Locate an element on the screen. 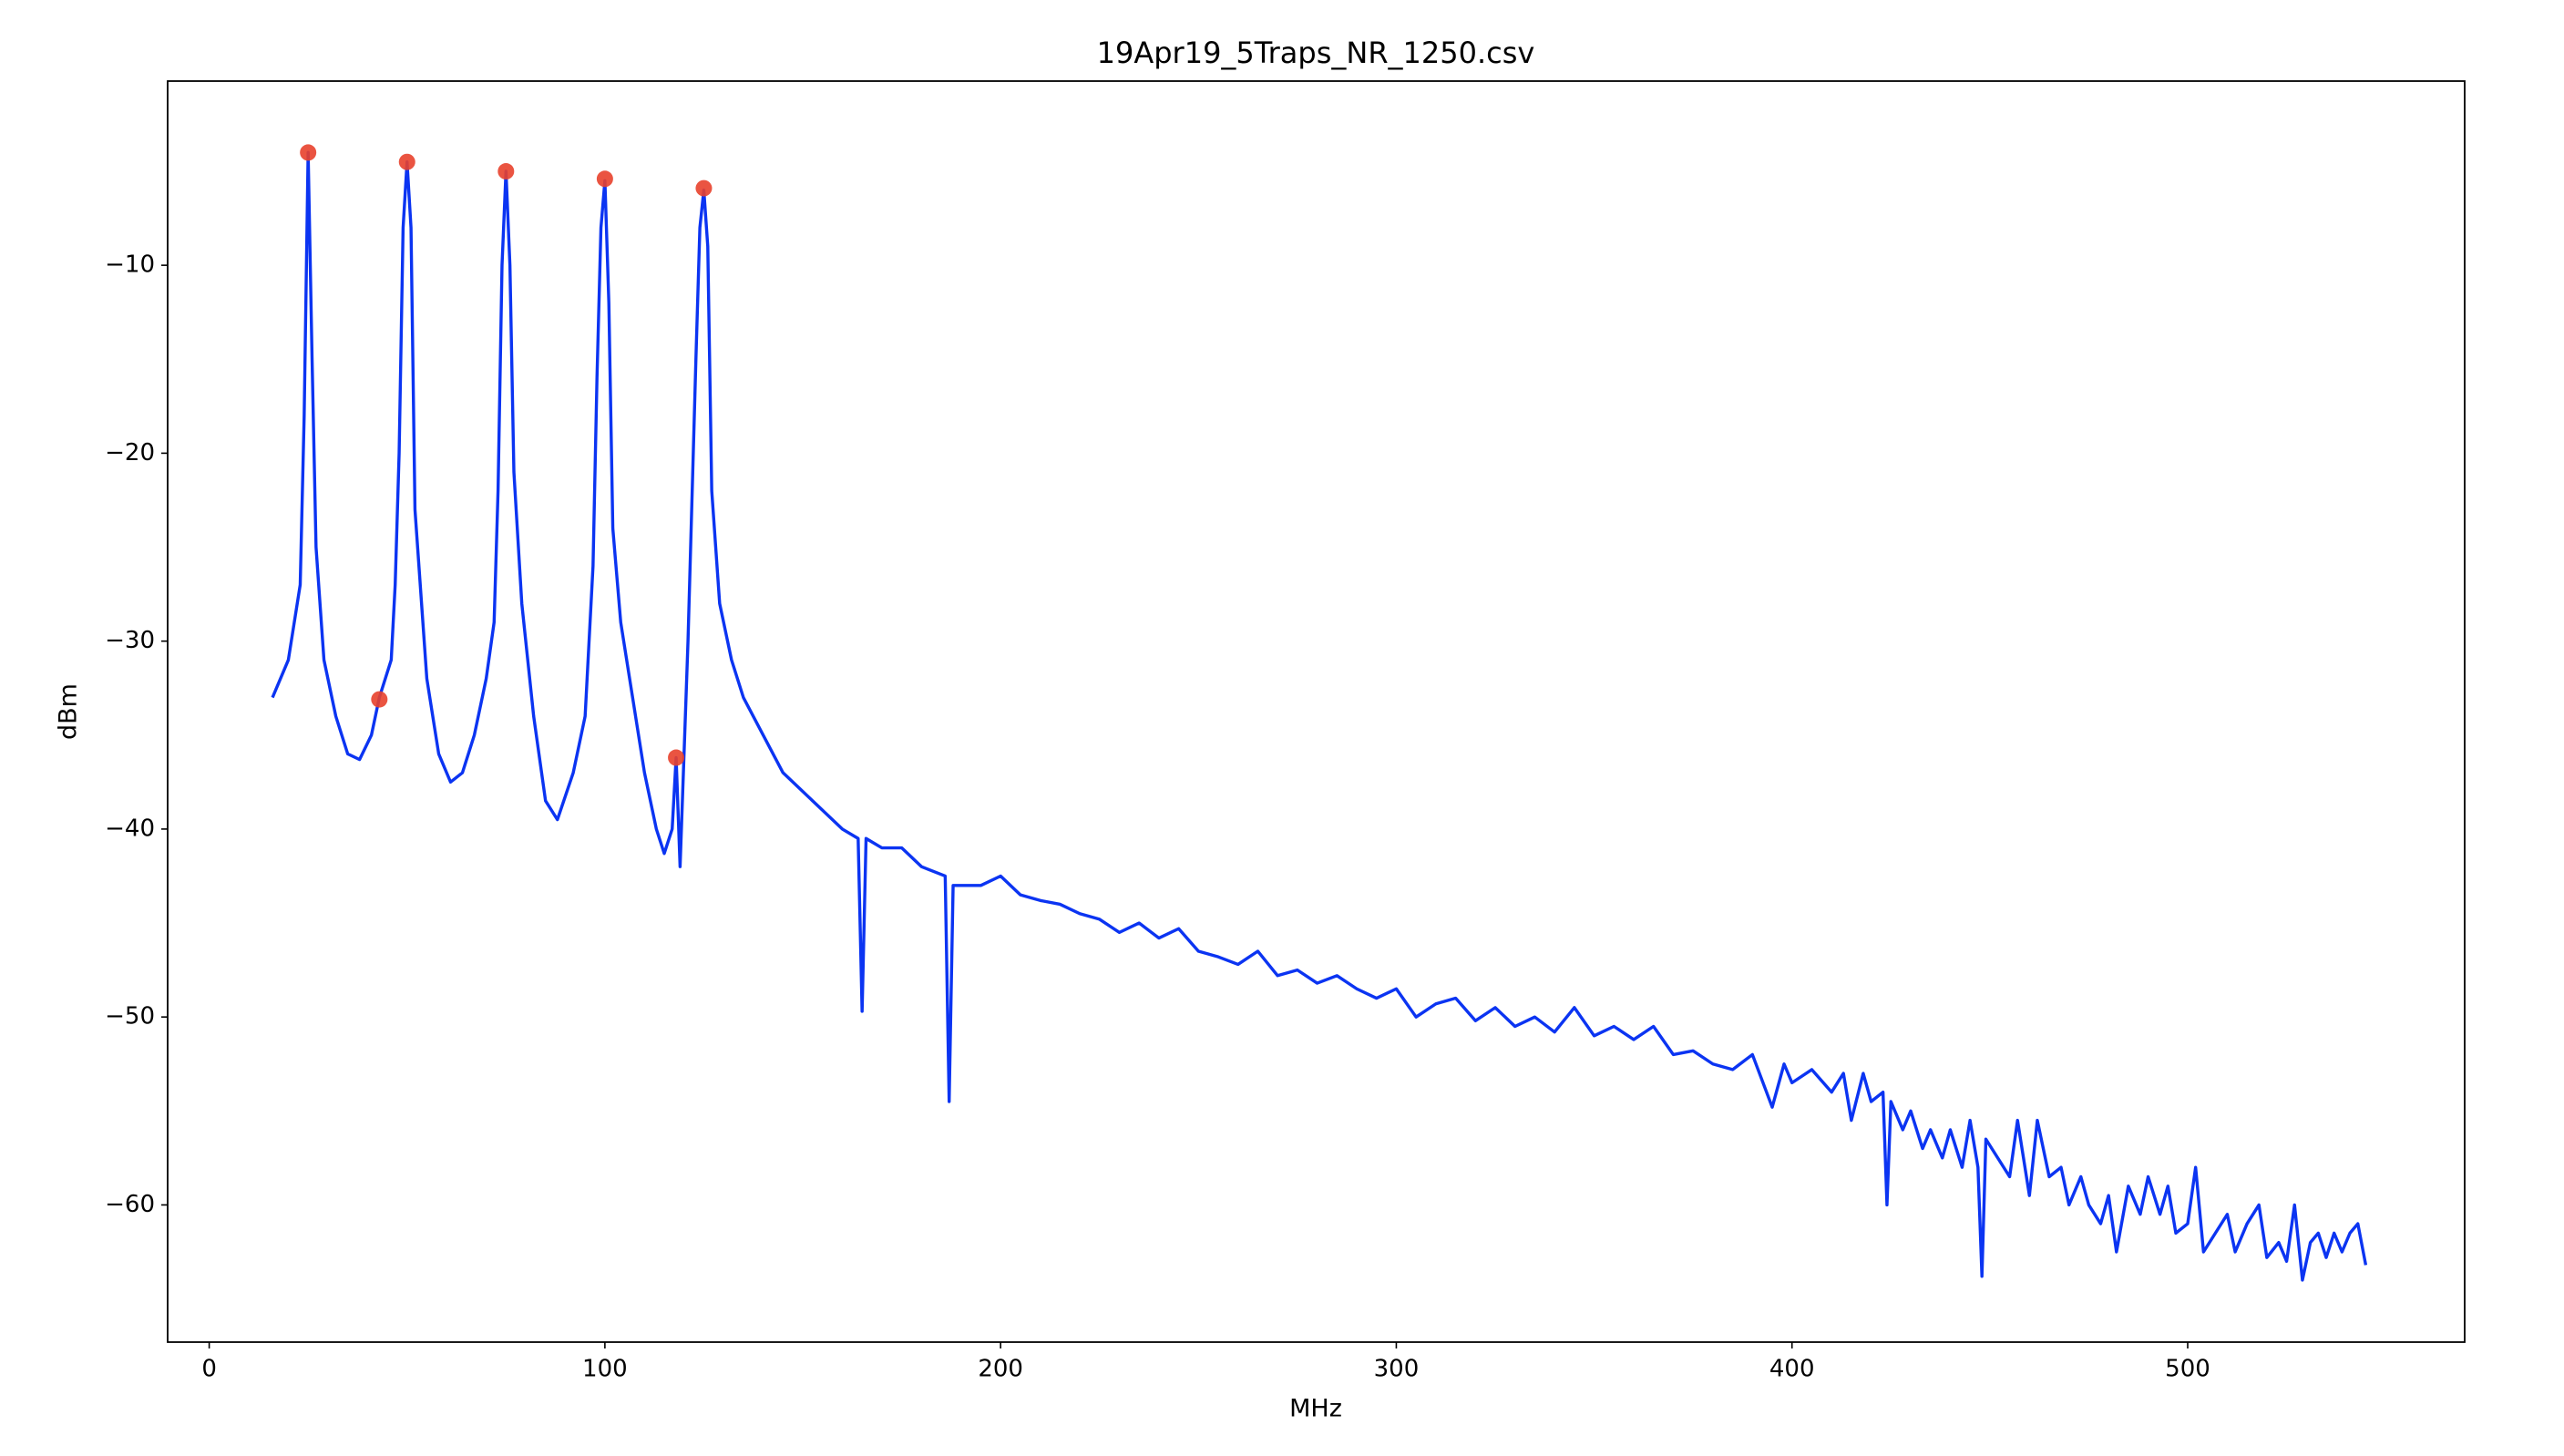 This screenshot has width=2564, height=1456. x-tick-label: 500 is located at coordinates (2188, 1370).